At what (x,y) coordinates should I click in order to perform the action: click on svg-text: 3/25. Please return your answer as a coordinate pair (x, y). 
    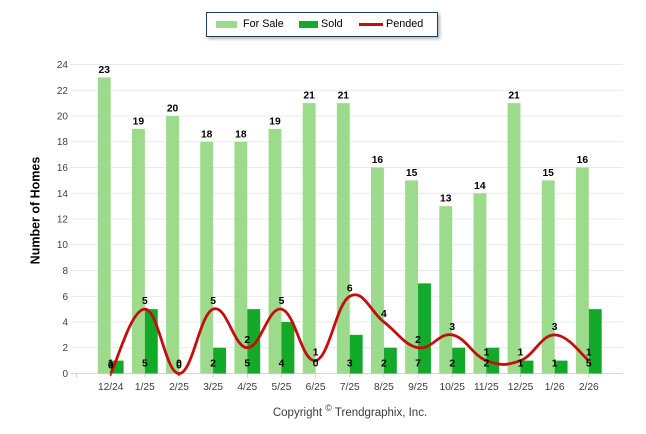
    Looking at the image, I should click on (213, 387).